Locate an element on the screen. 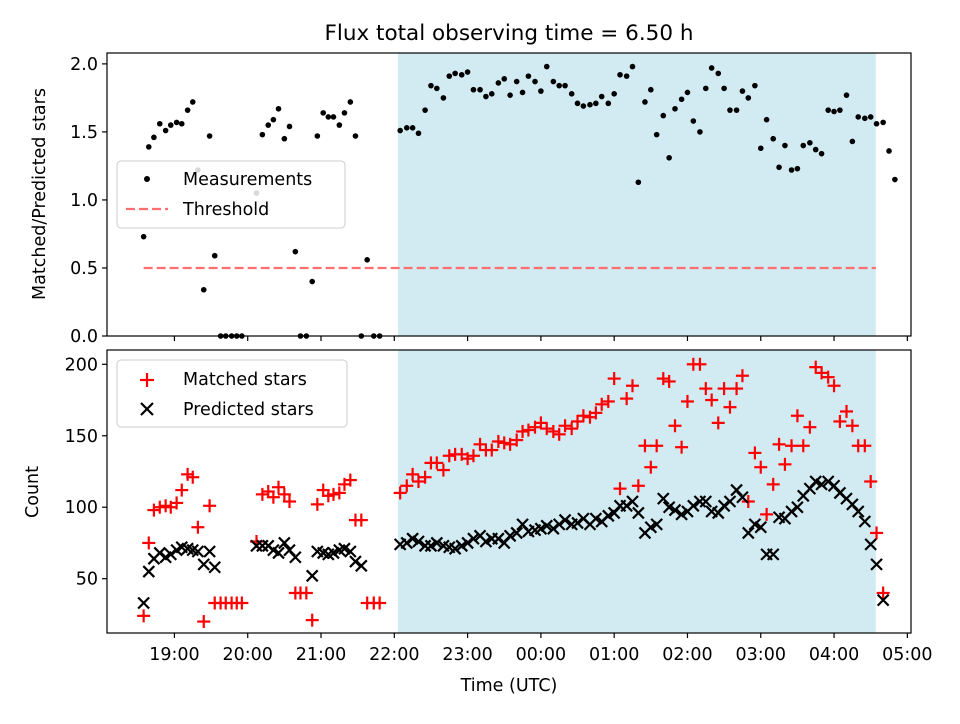  x-tick-label: 23:00 is located at coordinates (467, 655).